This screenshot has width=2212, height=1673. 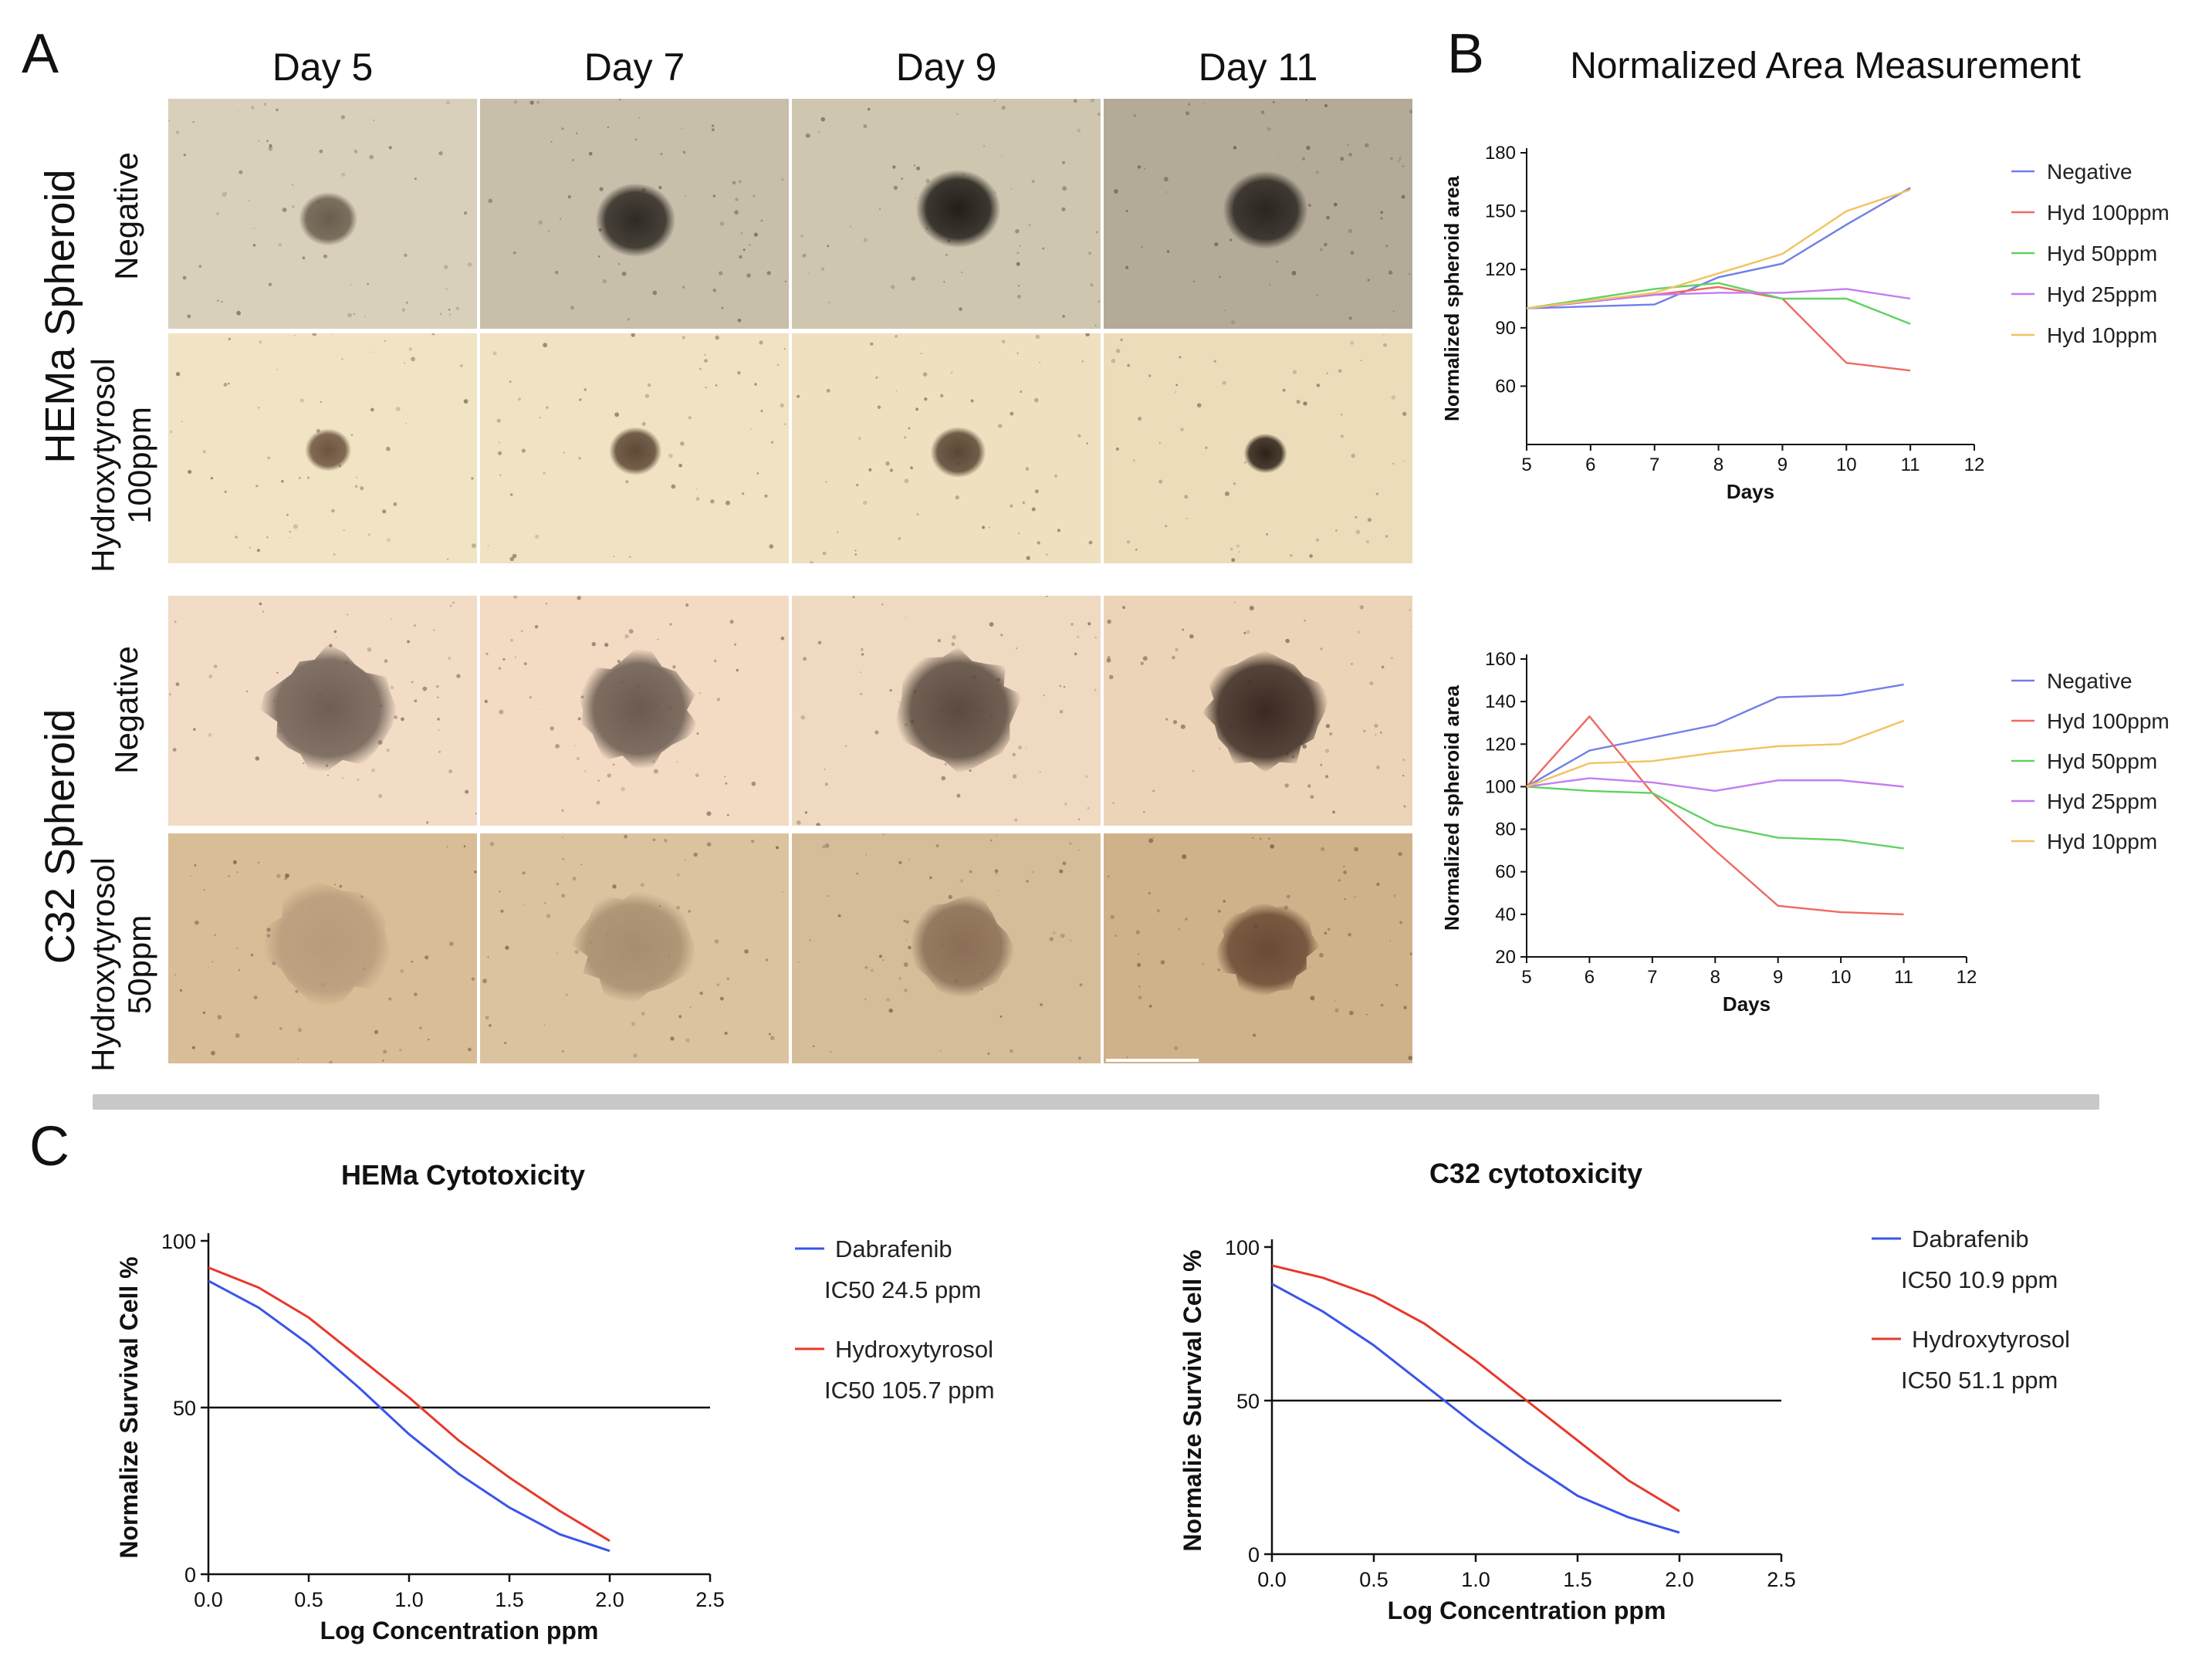 What do you see at coordinates (139, 964) in the screenshot?
I see `row-label-line: 50ppm` at bounding box center [139, 964].